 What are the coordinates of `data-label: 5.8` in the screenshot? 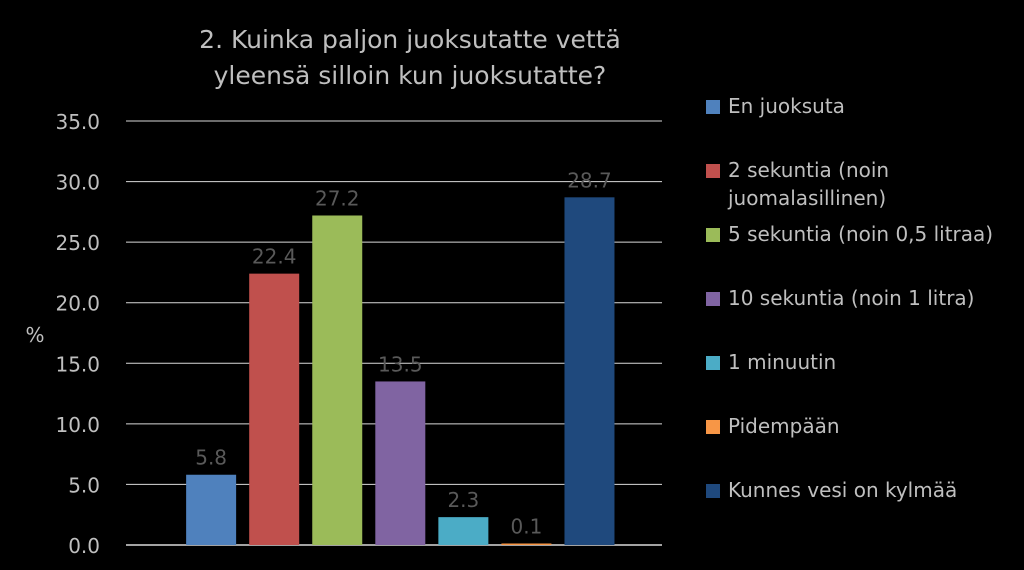 It's located at (211, 458).